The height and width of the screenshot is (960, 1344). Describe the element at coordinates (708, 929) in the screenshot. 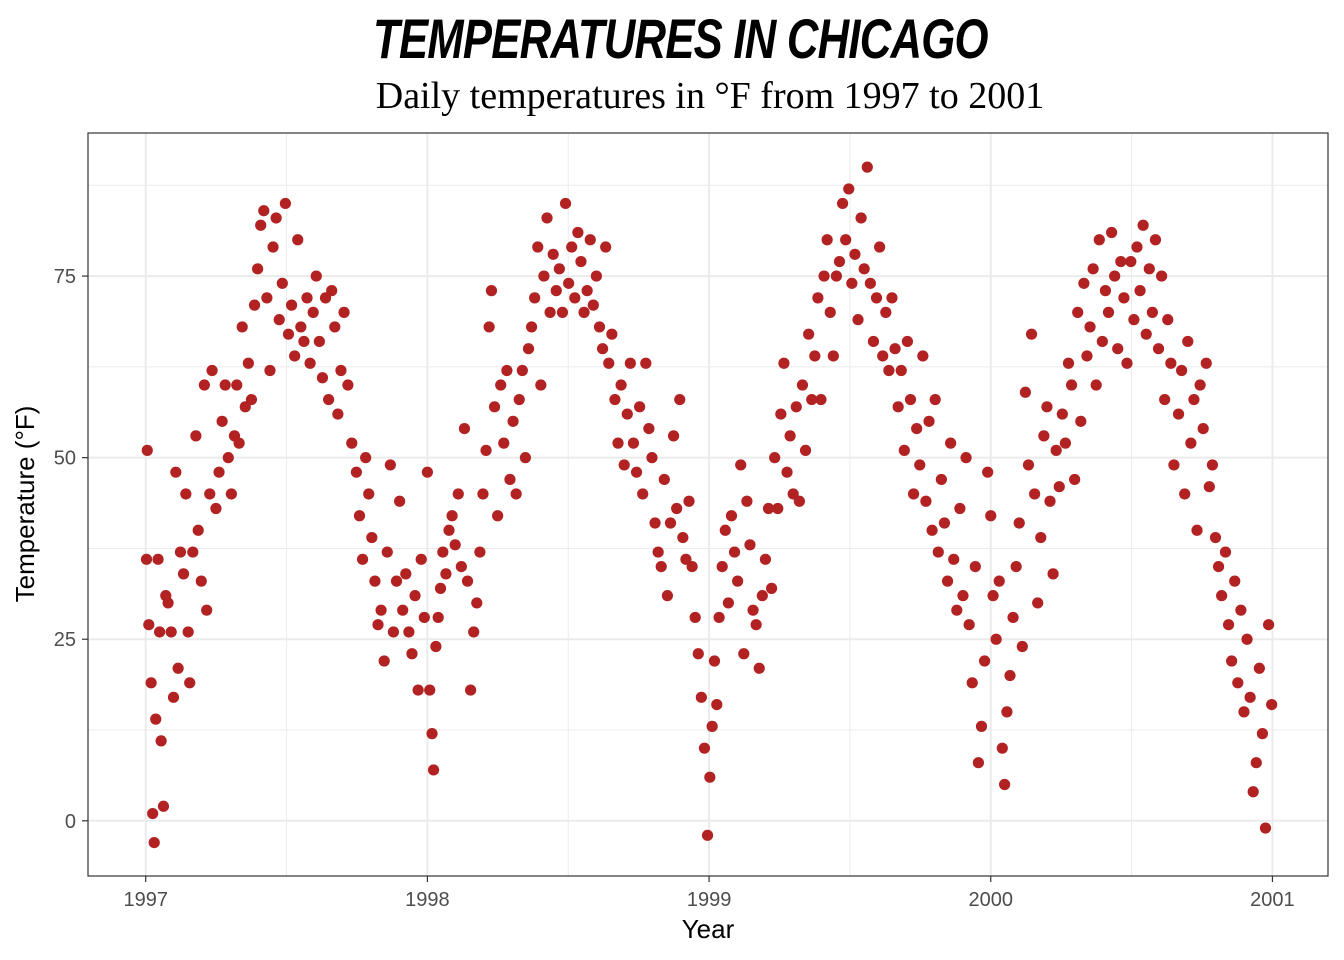

I see `x-axis-title: Year` at that location.